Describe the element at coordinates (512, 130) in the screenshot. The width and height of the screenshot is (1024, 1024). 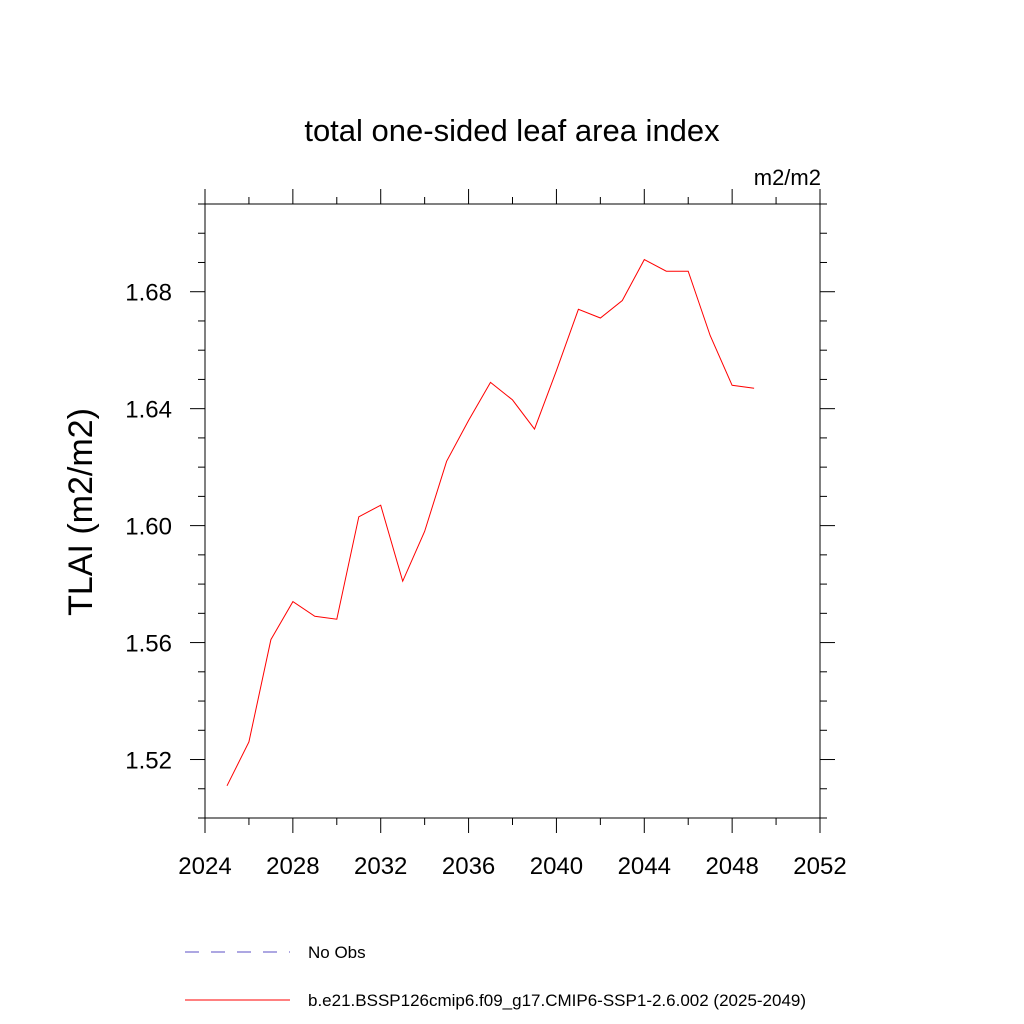
I see `chart-title: total one-sided leaf area index` at that location.